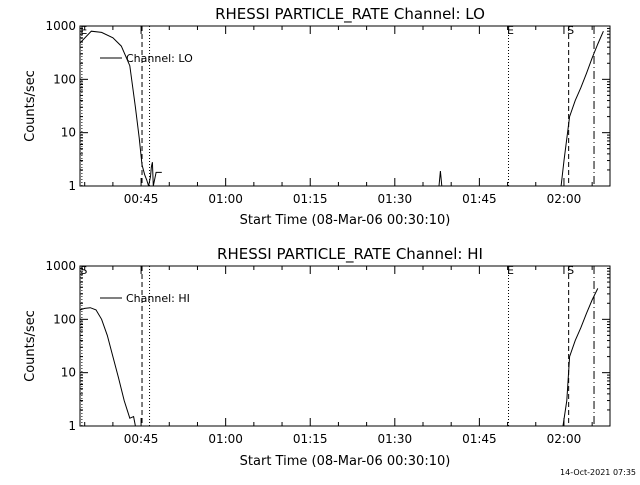 Image resolution: width=640 pixels, height=485 pixels. Describe the element at coordinates (158, 298) in the screenshot. I see `legend-label: Channel: HI` at that location.